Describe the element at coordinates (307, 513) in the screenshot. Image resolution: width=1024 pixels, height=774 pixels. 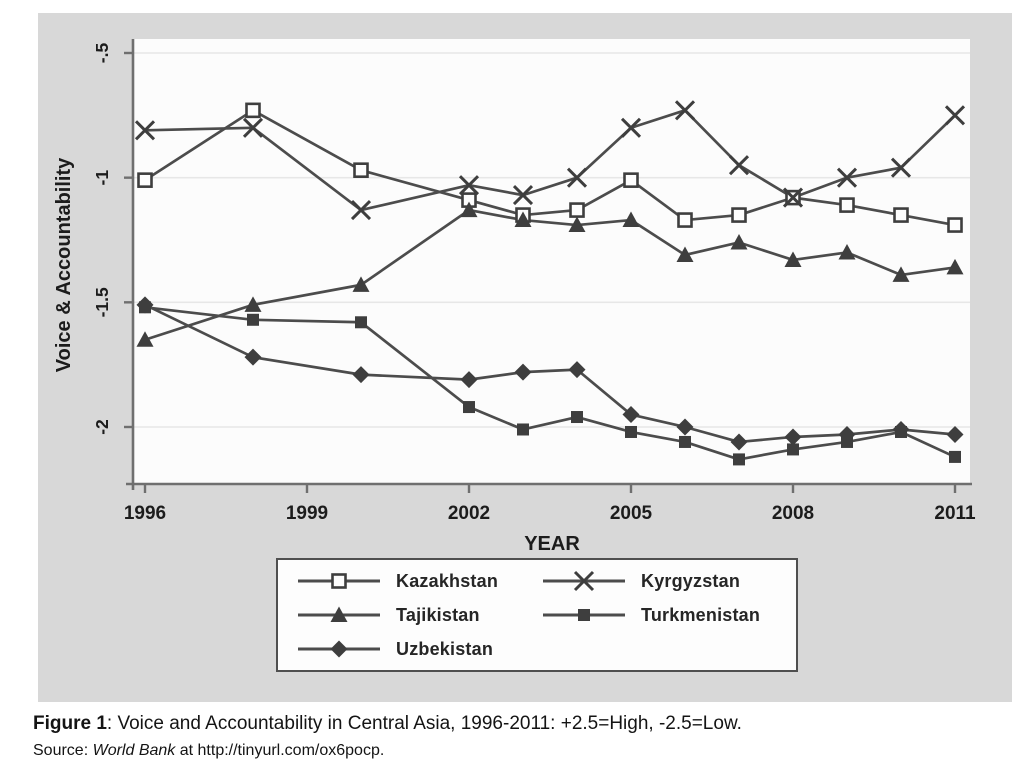
I see `x-tick-label: 1999` at that location.